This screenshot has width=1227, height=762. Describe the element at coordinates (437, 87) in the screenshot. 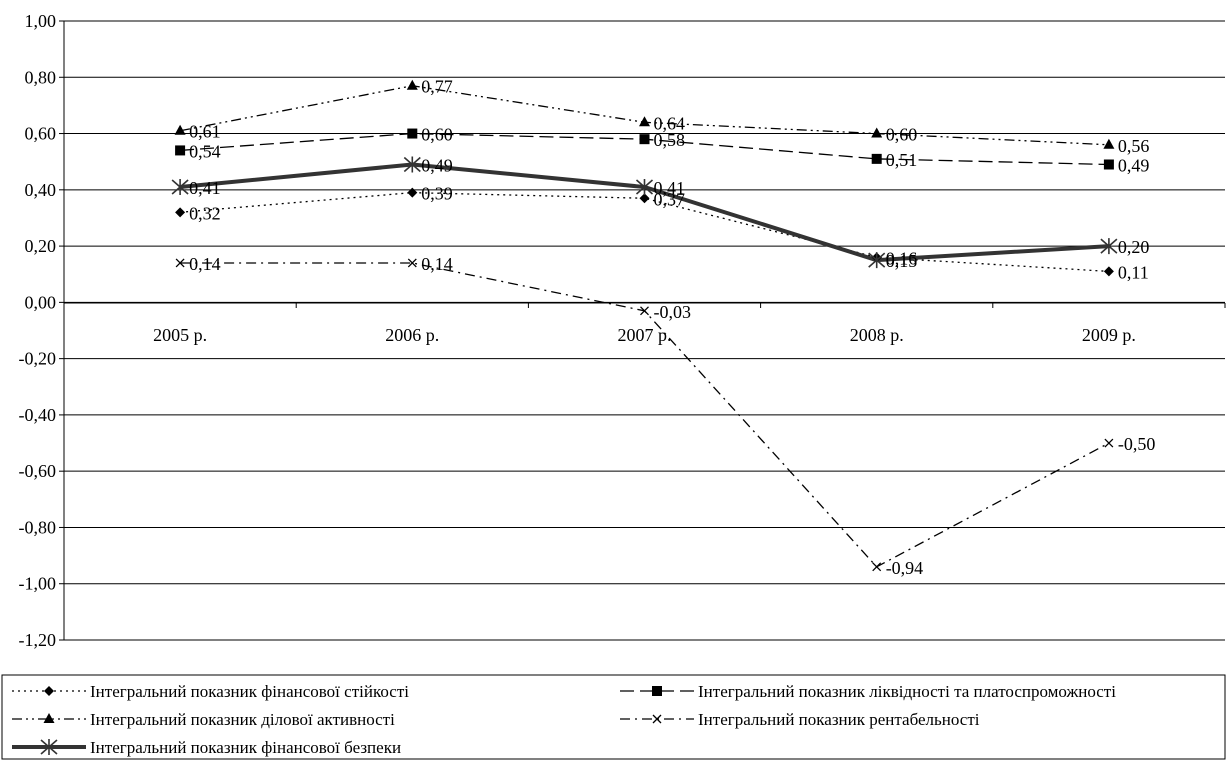

I see `data-label: 0,77` at that location.